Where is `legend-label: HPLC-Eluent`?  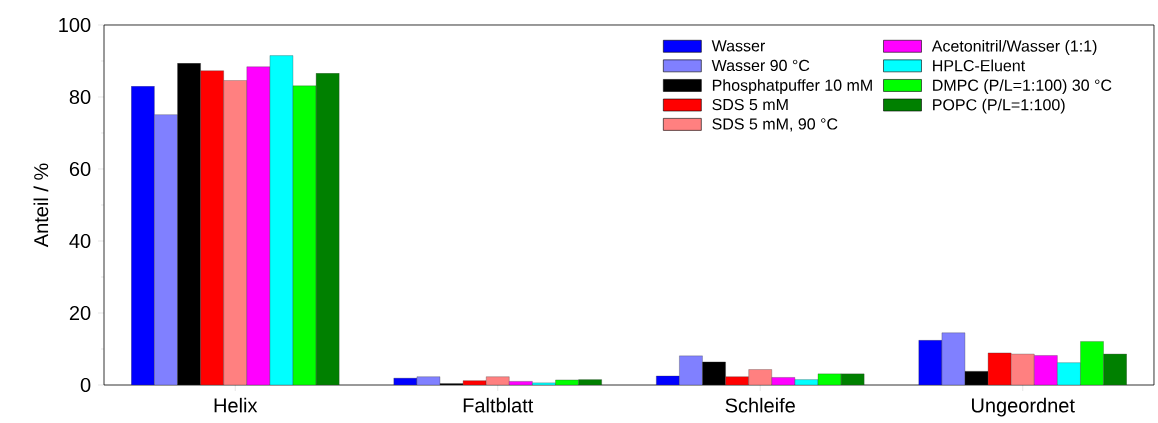
legend-label: HPLC-Eluent is located at coordinates (979, 65).